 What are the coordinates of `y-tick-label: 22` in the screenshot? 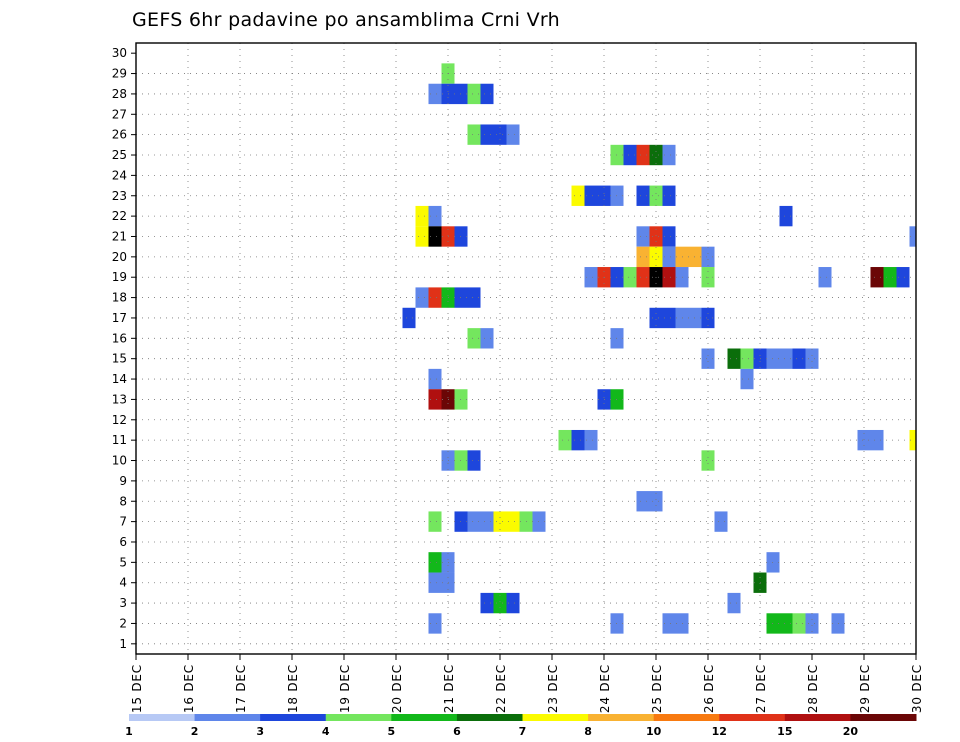 It's located at (119, 216).